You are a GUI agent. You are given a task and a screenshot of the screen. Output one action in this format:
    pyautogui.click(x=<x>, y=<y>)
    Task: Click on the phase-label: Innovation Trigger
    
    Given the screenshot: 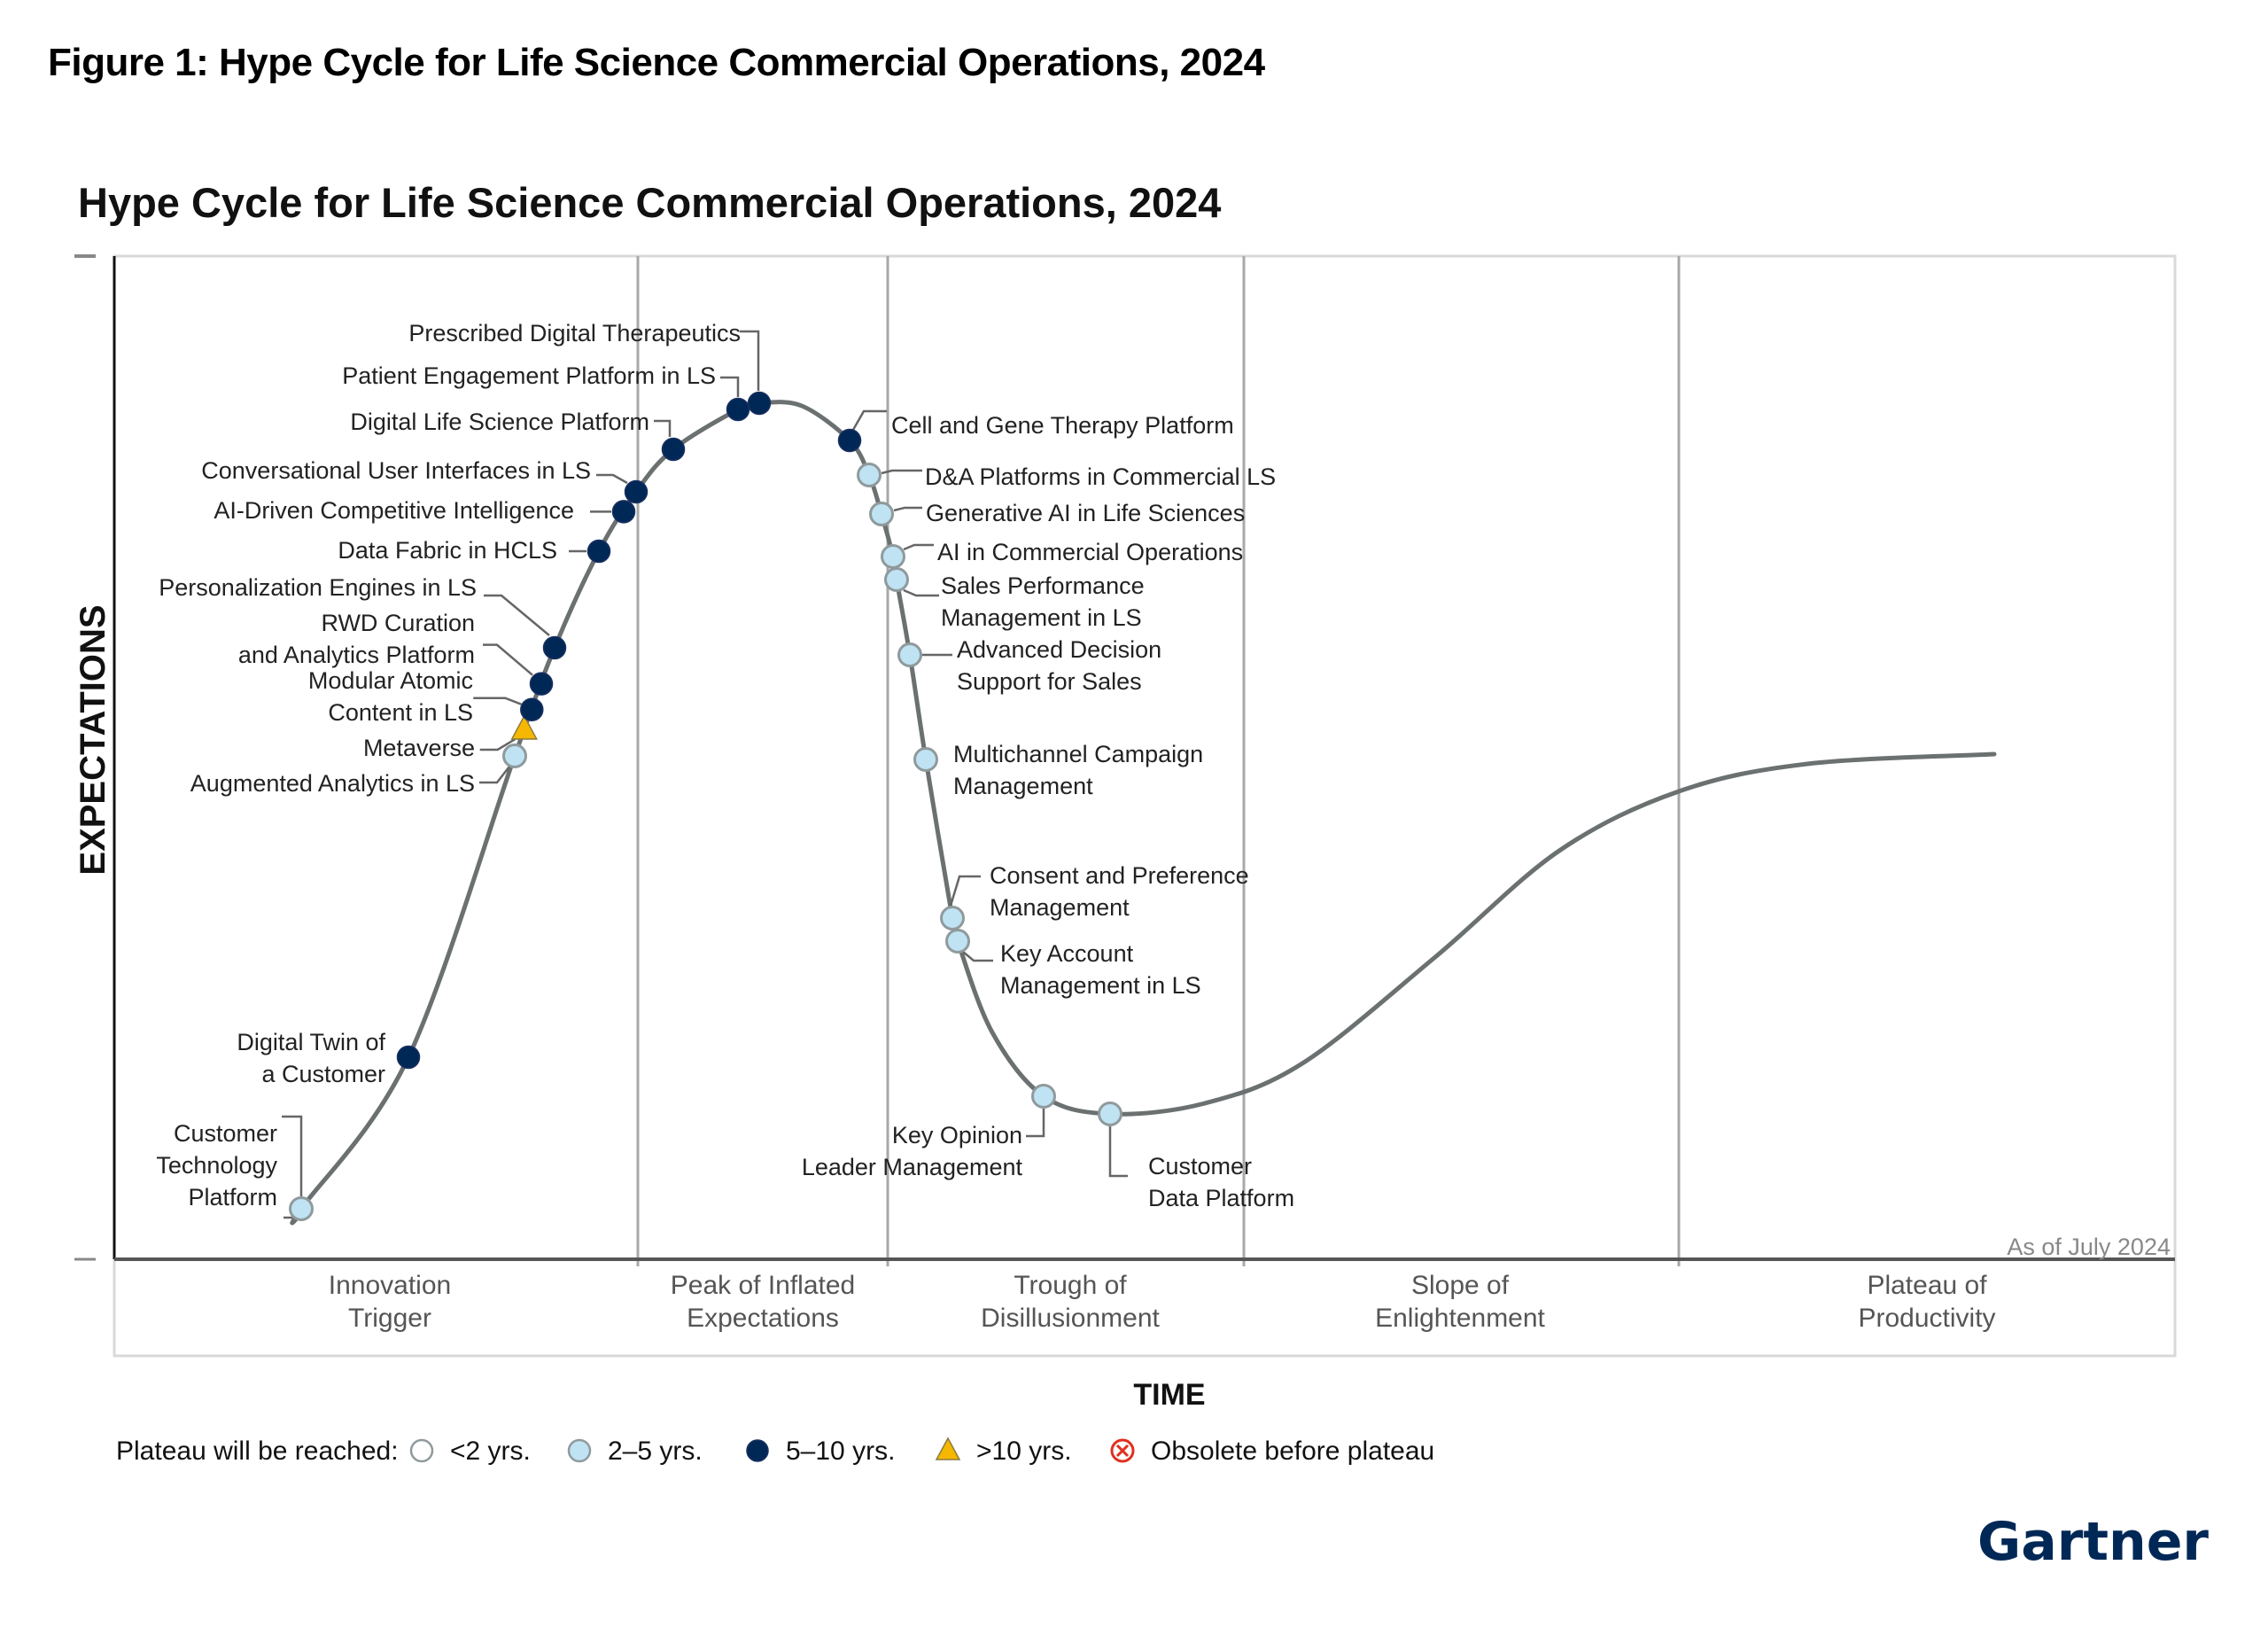 What is the action you would take?
    pyautogui.click(x=390, y=1302)
    